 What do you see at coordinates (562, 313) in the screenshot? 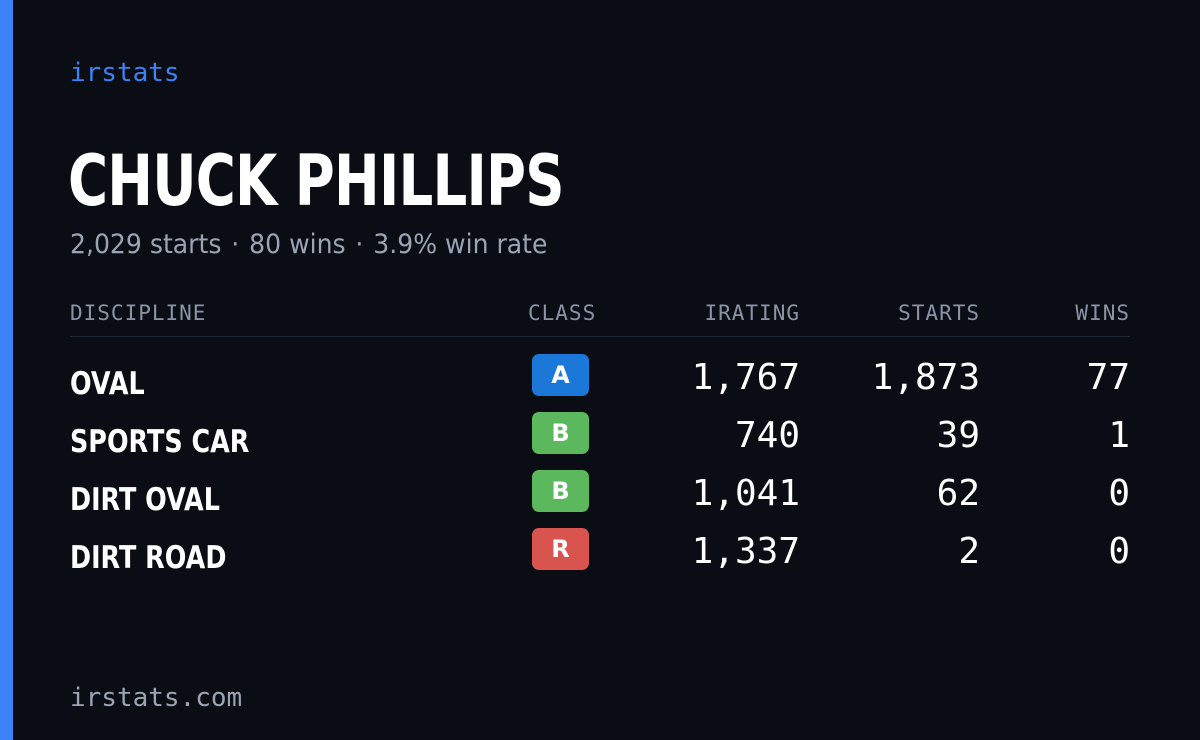
I see `header-class: CLASS` at bounding box center [562, 313].